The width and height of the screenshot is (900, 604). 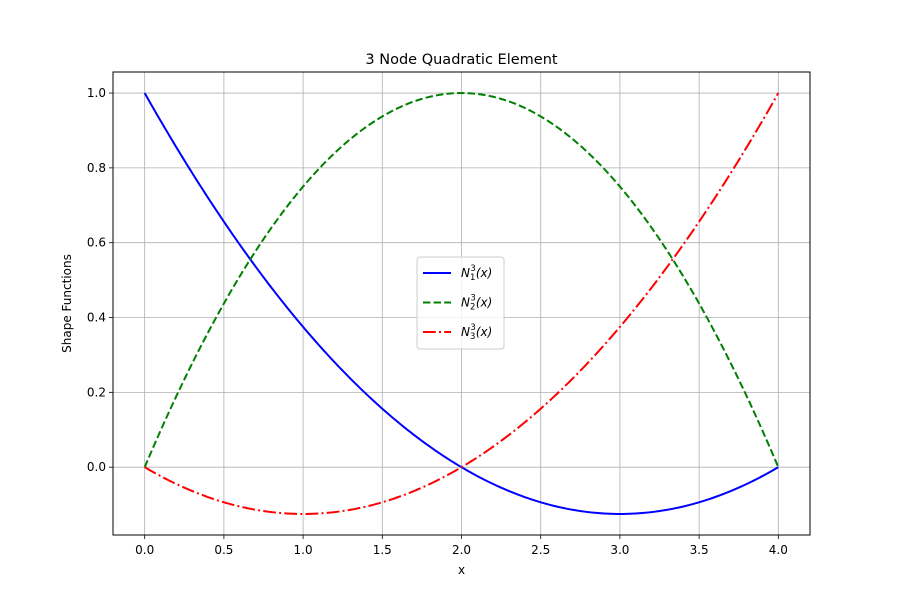 I want to click on legend-label-1: N13(x), so click(x=476, y=273).